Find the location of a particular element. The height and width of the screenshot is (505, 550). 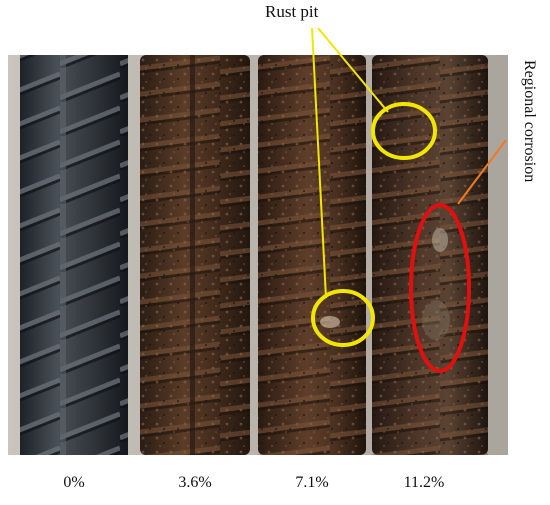

corrosion-rate-label-2: 7.1% is located at coordinates (312, 482).